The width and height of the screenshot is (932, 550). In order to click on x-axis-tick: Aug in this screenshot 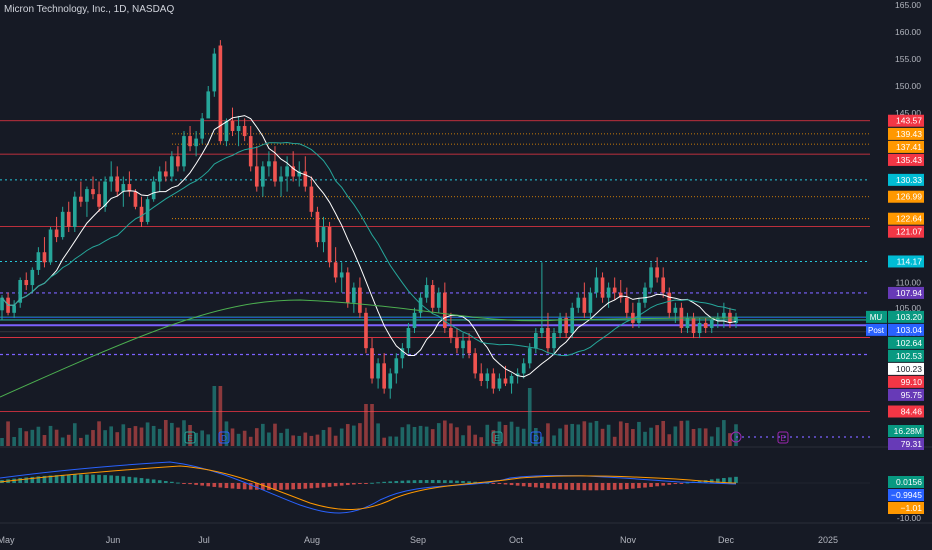, I will do `click(312, 540)`.